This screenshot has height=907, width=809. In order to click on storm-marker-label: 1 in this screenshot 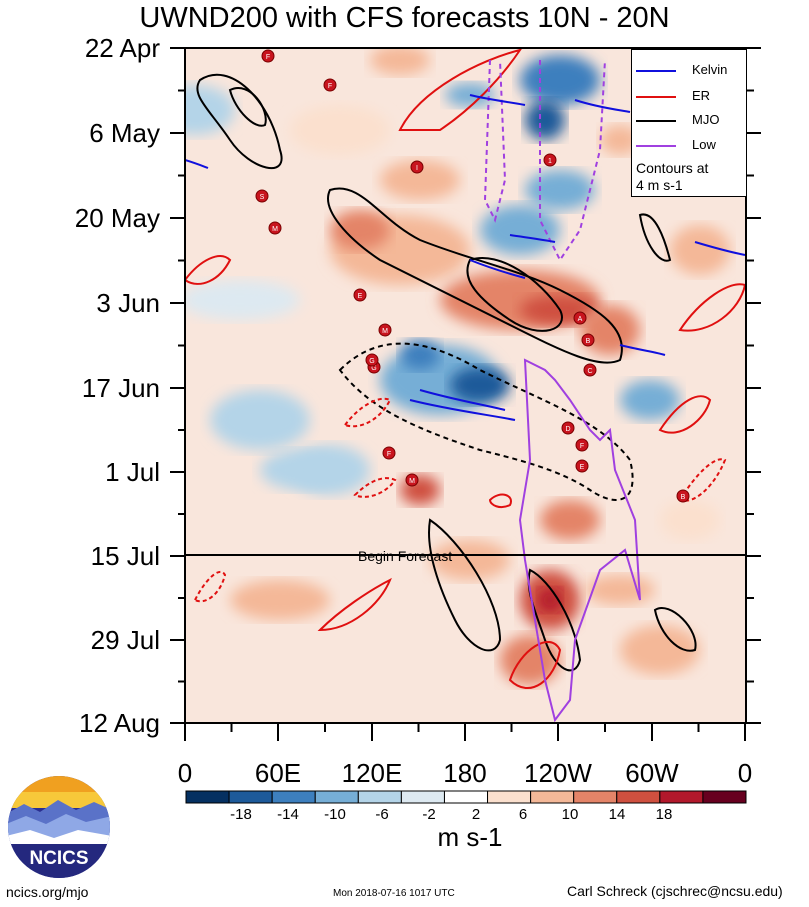, I will do `click(550, 161)`.